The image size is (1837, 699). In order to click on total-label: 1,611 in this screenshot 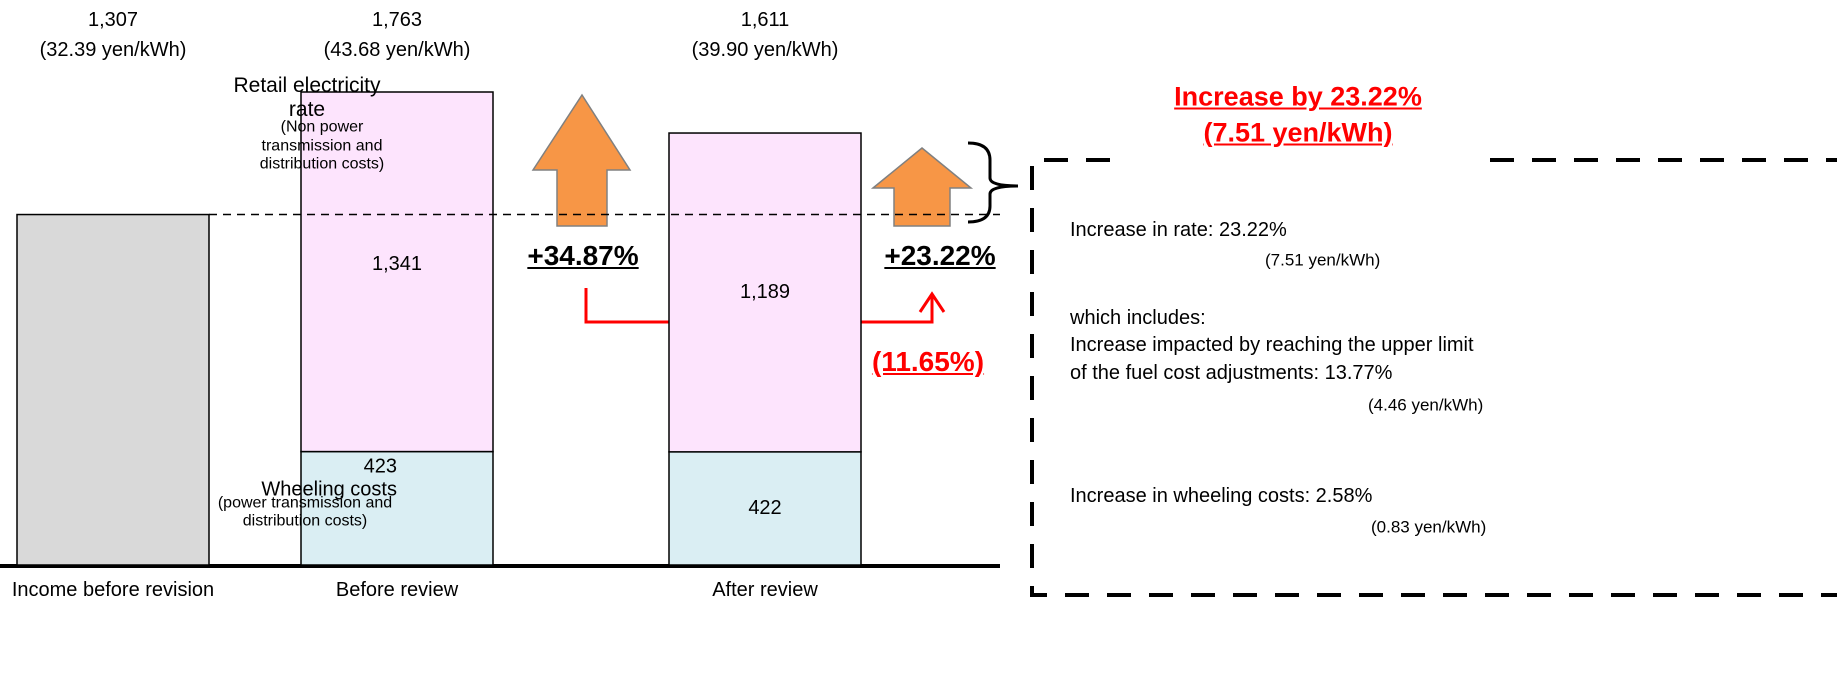, I will do `click(765, 20)`.